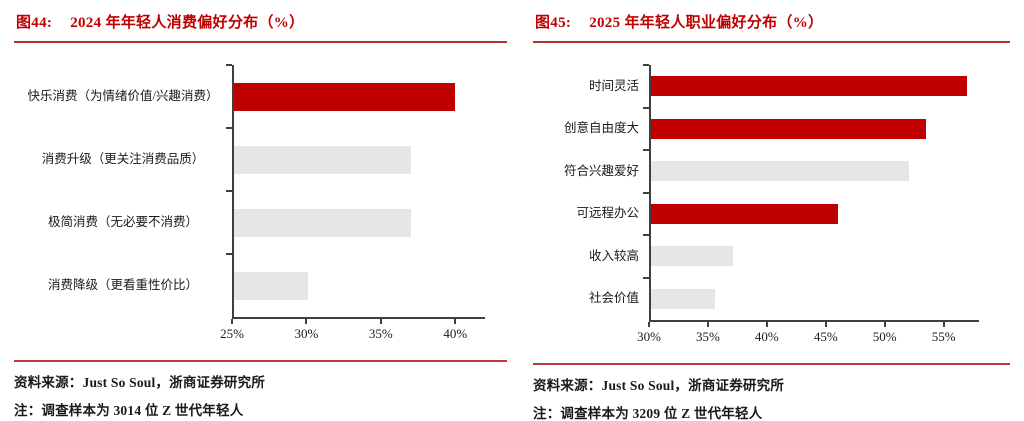 The width and height of the screenshot is (1024, 421). What do you see at coordinates (613, 298) in the screenshot?
I see `category-label: 社会价值` at bounding box center [613, 298].